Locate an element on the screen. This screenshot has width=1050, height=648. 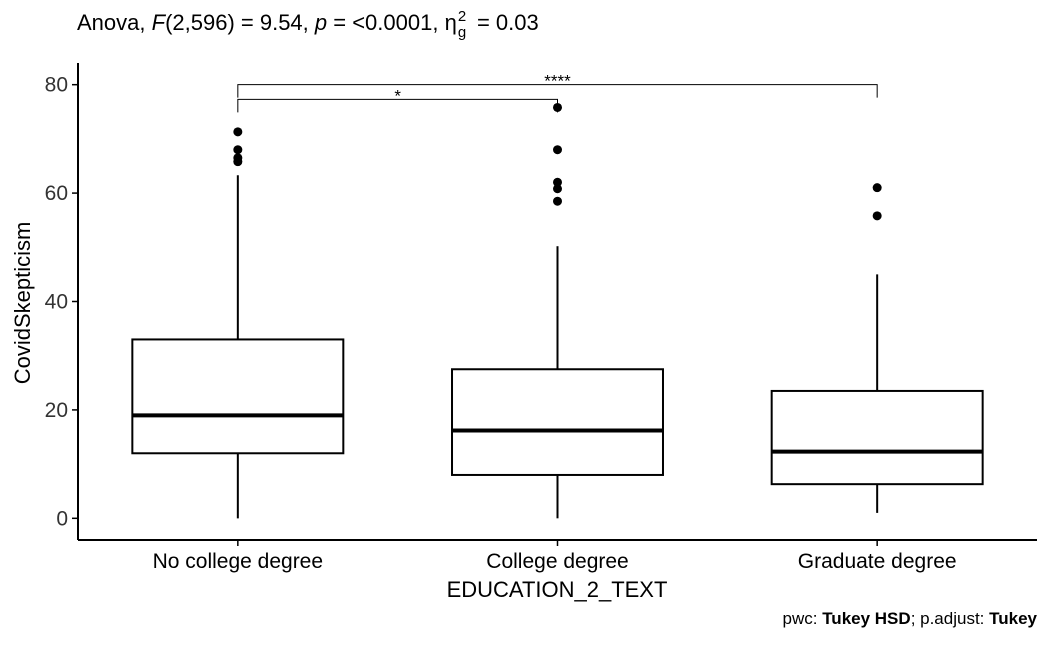
y-tick-label: 0 is located at coordinates (62, 518).